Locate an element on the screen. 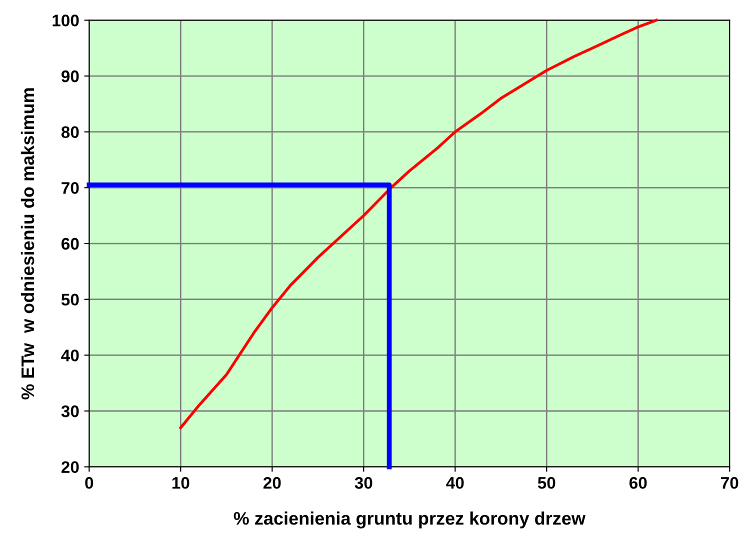 This screenshot has width=743, height=546. x-tick-label: 60 is located at coordinates (638, 482).